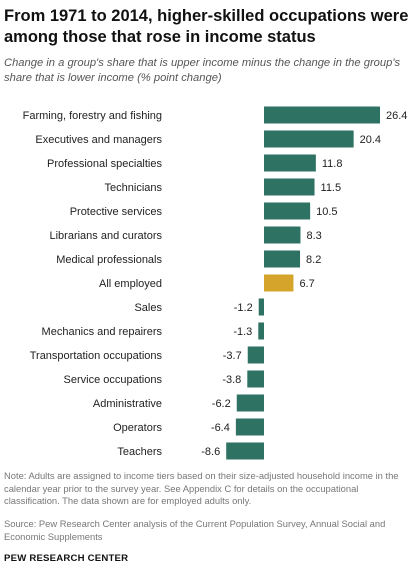 This screenshot has width=420, height=582. I want to click on value-label: -1.3, so click(242, 332).